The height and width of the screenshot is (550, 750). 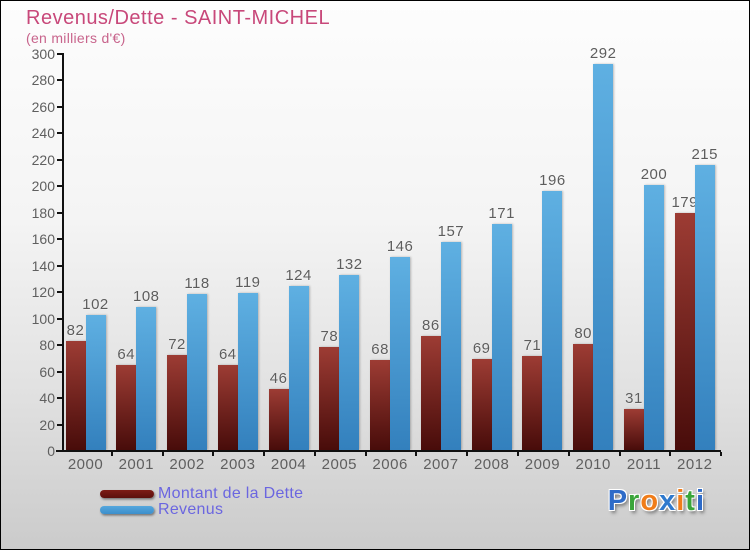 I want to click on value-label: 78, so click(x=329, y=336).